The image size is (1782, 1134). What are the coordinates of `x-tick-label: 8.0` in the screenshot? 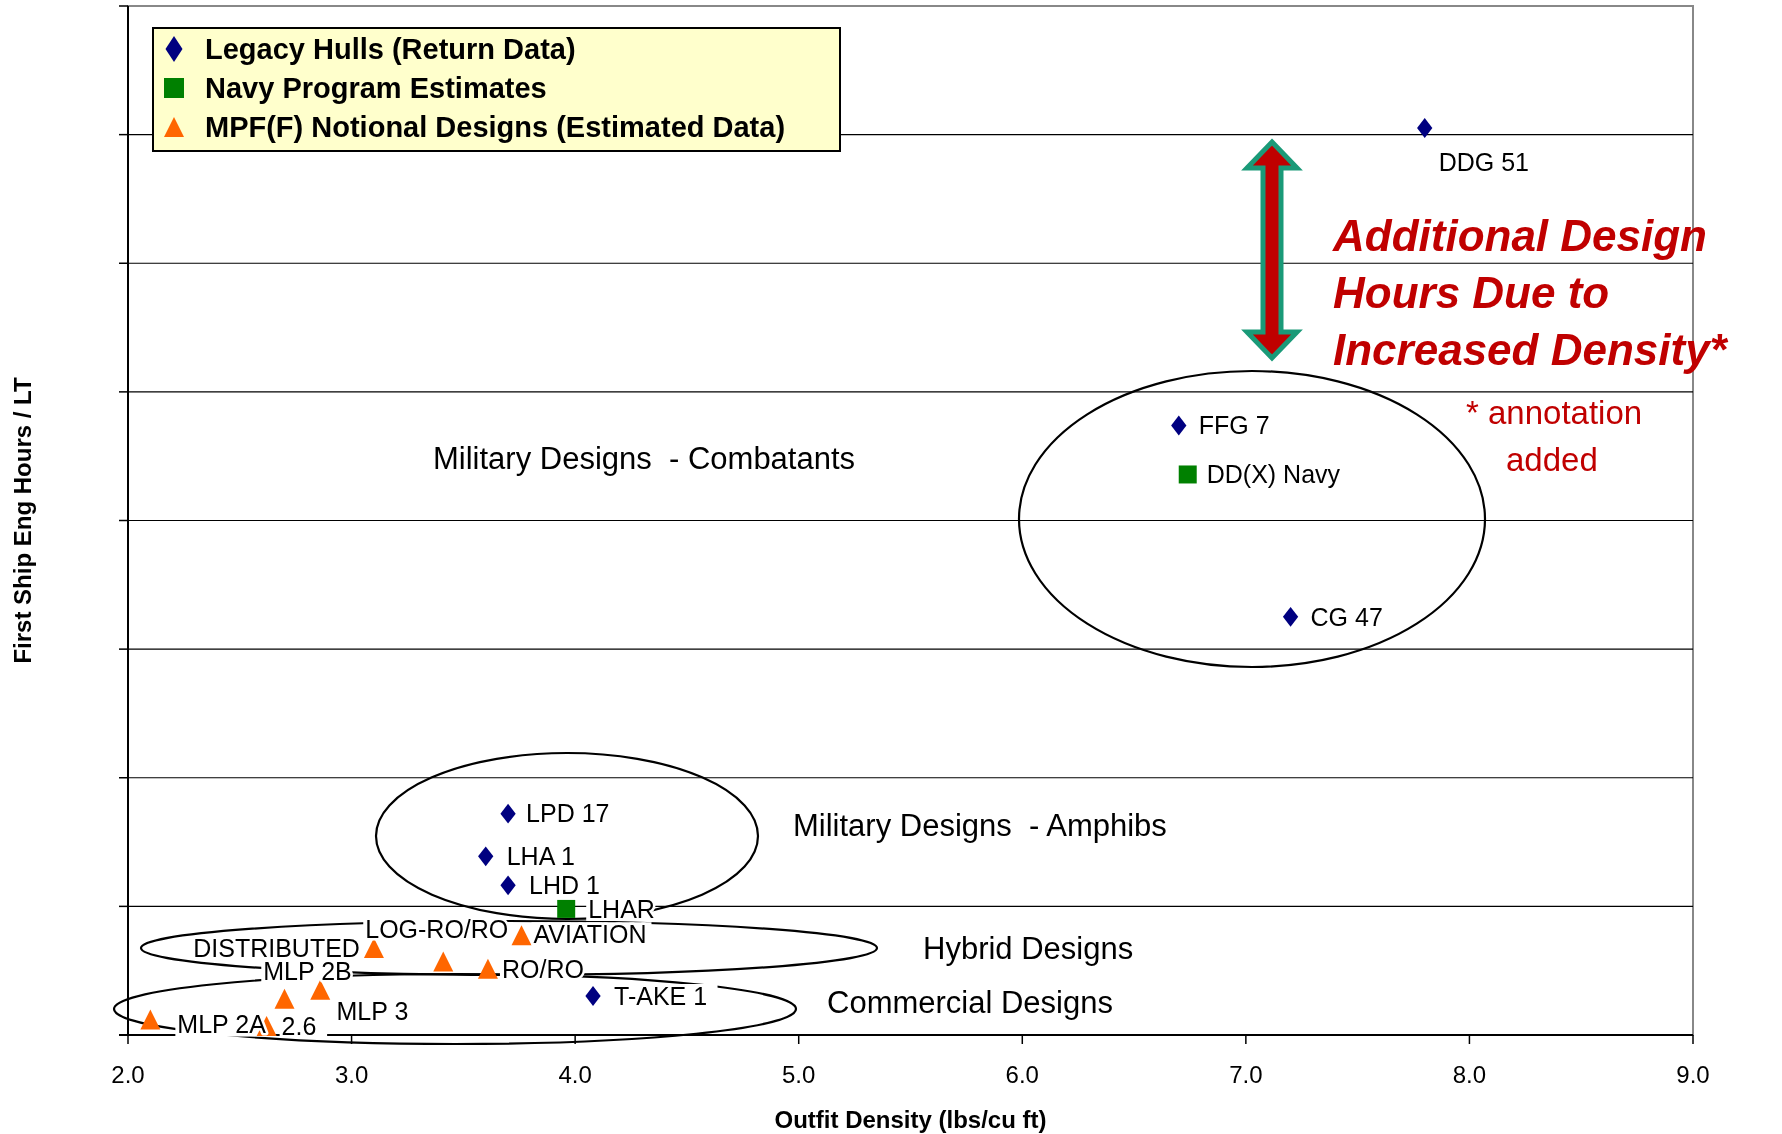 It's located at (1469, 1074).